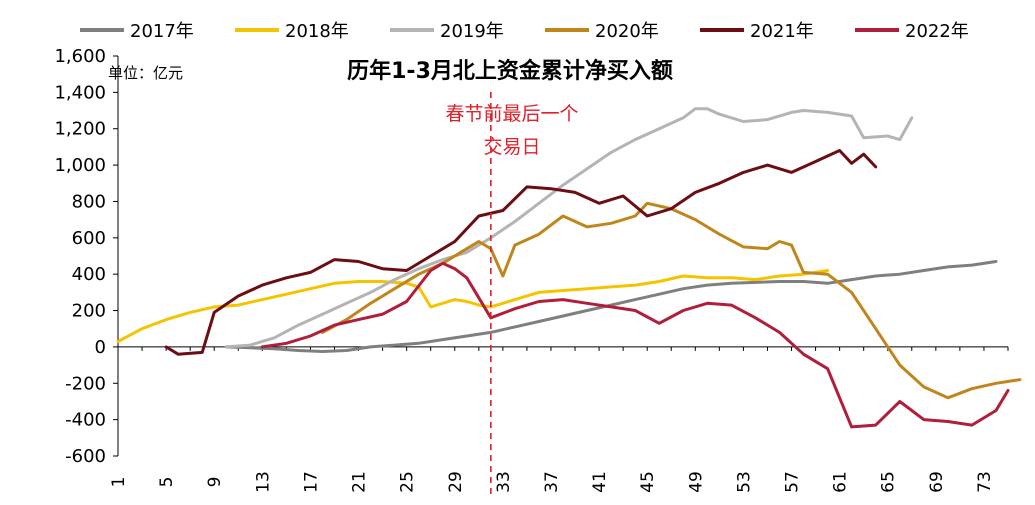 This screenshot has height=505, width=1035. I want to click on y-tick-label: -600, so click(85, 456).